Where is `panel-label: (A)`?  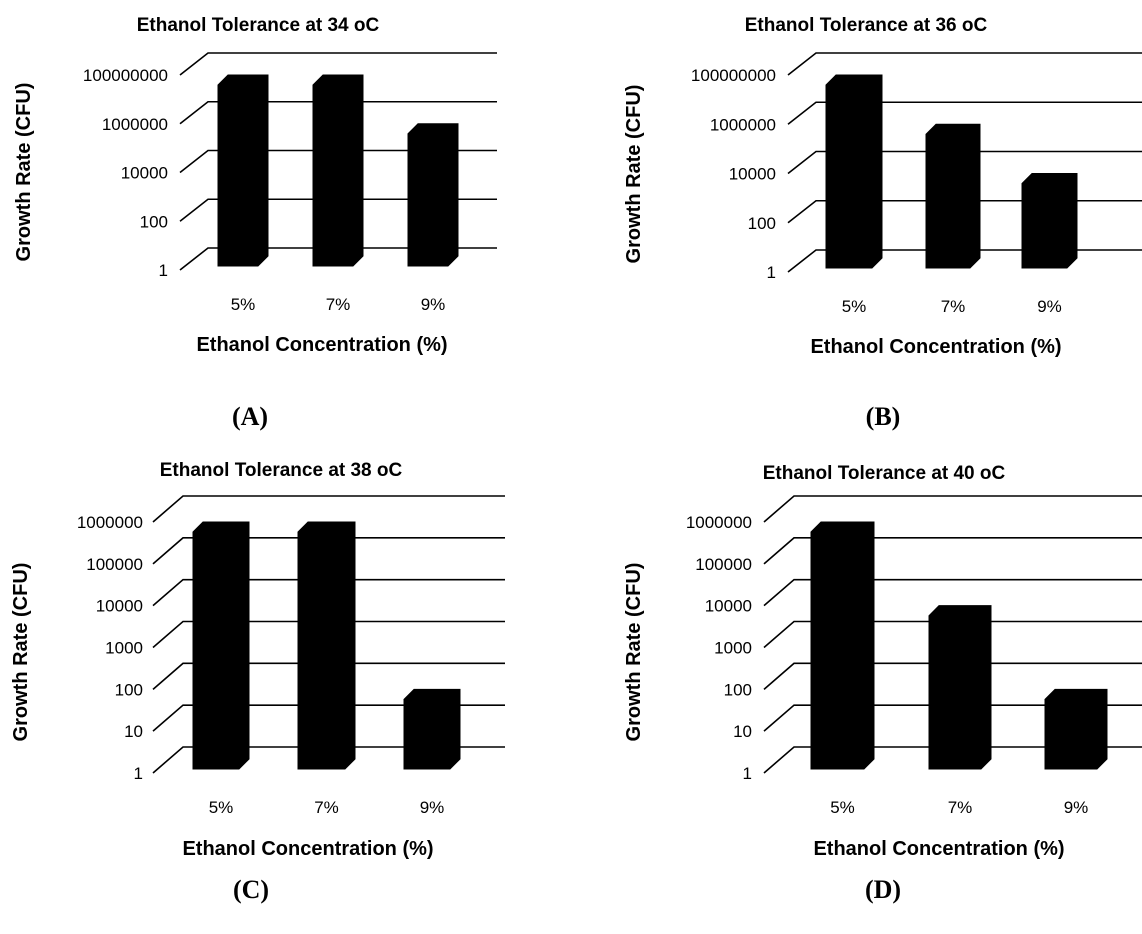
panel-label: (A) is located at coordinates (250, 416).